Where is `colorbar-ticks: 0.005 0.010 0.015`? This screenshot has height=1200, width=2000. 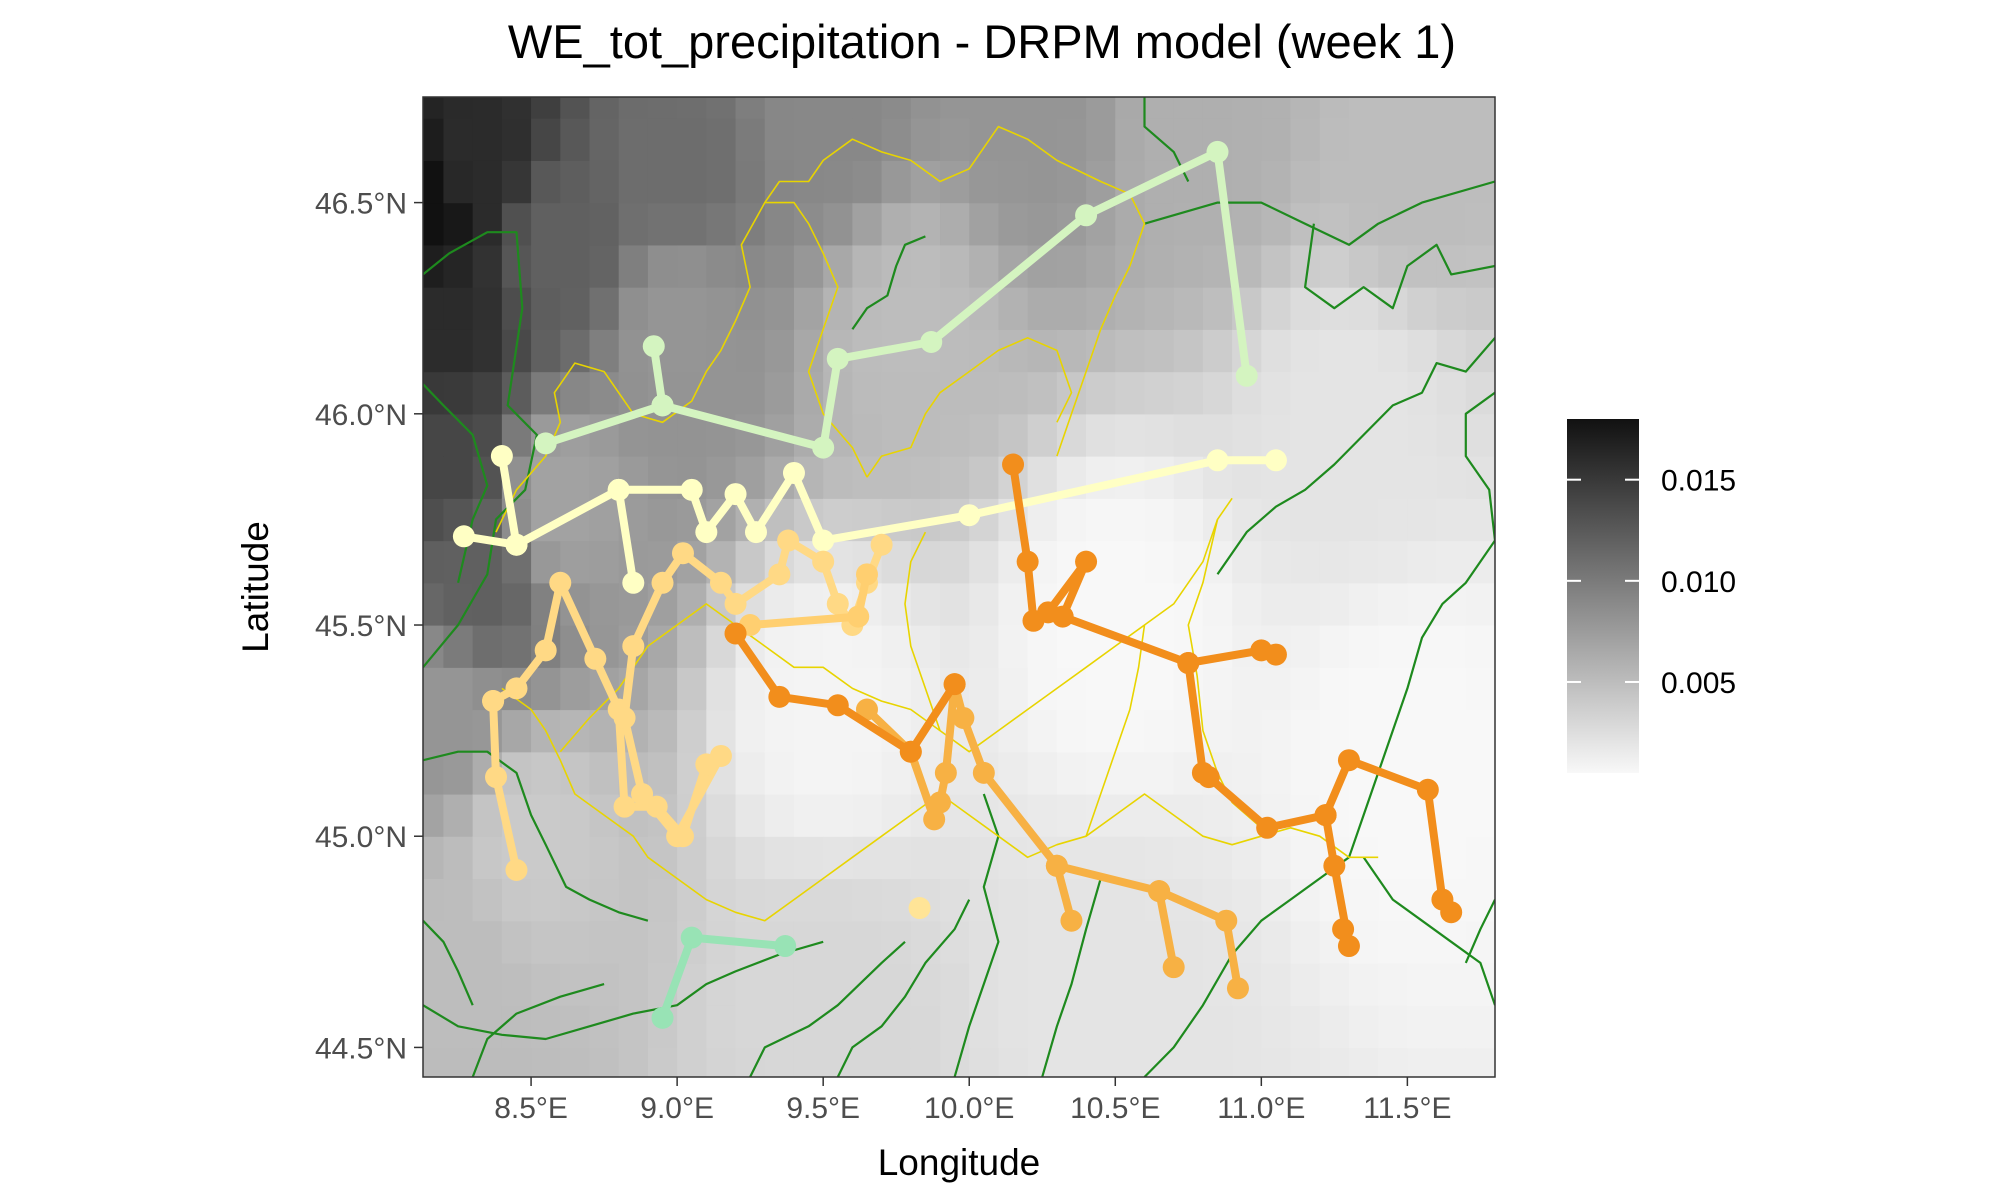
colorbar-ticks: 0.005 0.010 0.015 is located at coordinates (1651, 582).